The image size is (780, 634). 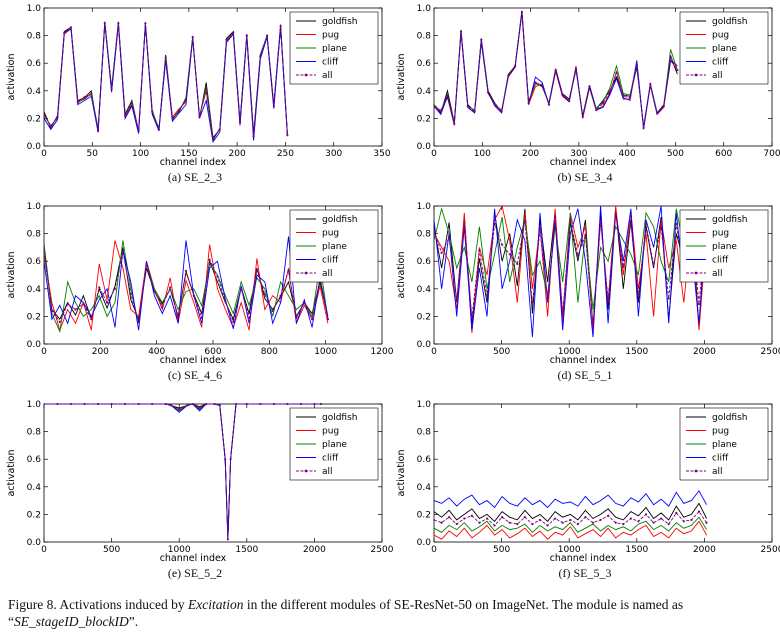 I want to click on x-tick-label: 600, so click(x=723, y=154).